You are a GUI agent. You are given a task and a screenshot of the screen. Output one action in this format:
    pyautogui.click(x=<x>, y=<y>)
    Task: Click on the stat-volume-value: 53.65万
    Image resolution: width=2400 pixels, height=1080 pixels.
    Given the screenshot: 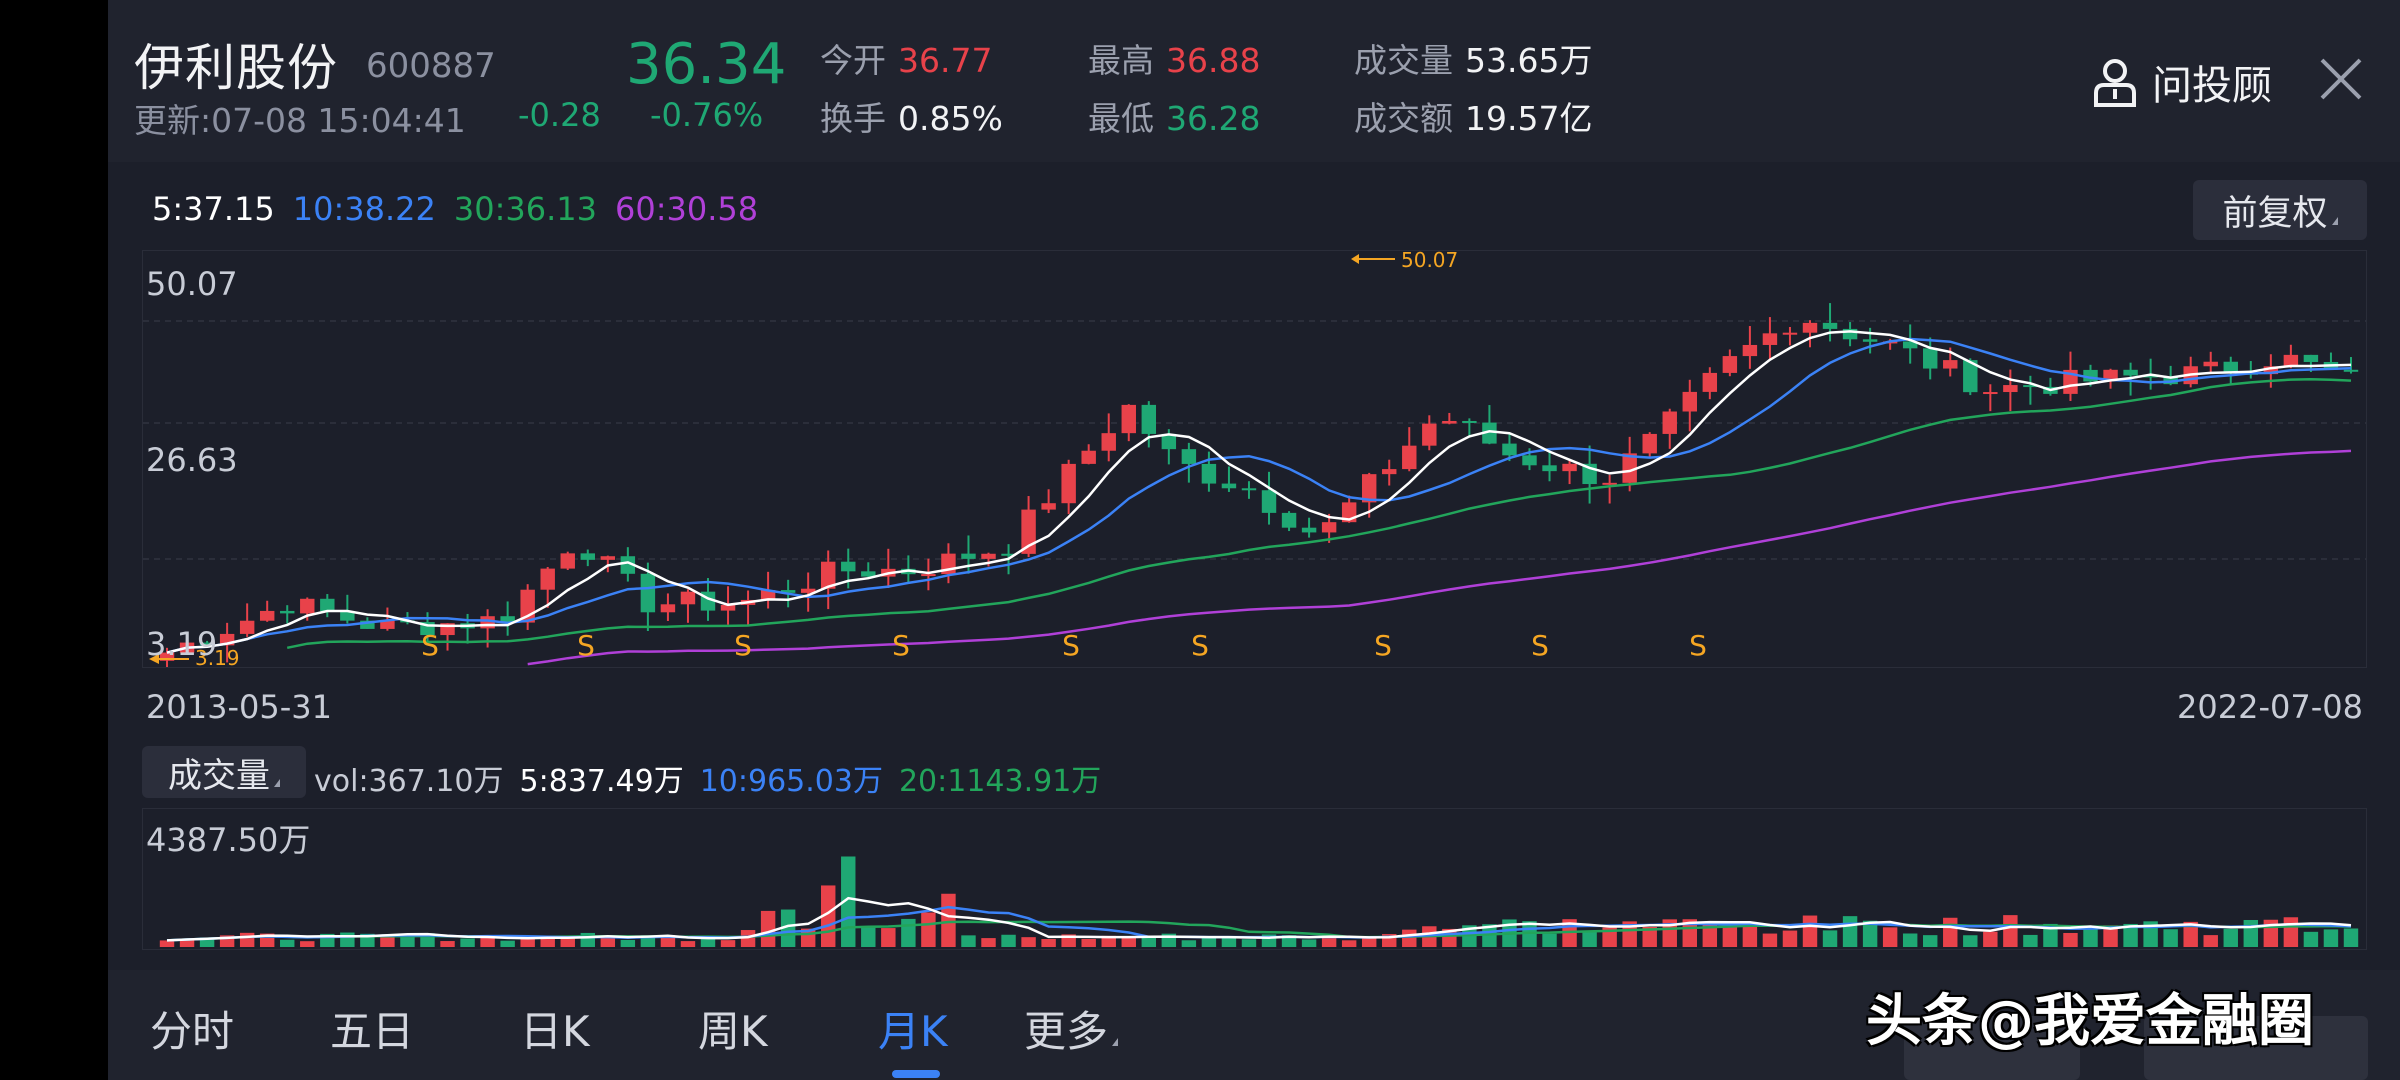 What is the action you would take?
    pyautogui.click(x=1529, y=60)
    